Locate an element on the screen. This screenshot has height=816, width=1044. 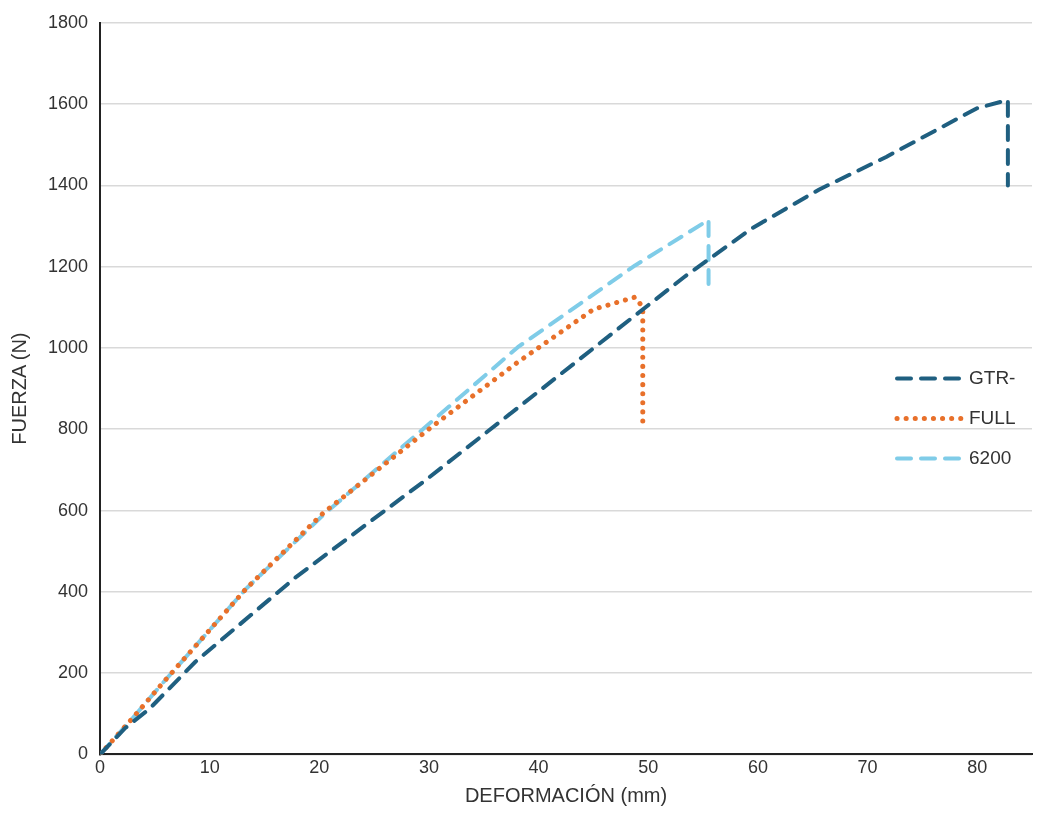
x-tick-label: 50 is located at coordinates (648, 767).